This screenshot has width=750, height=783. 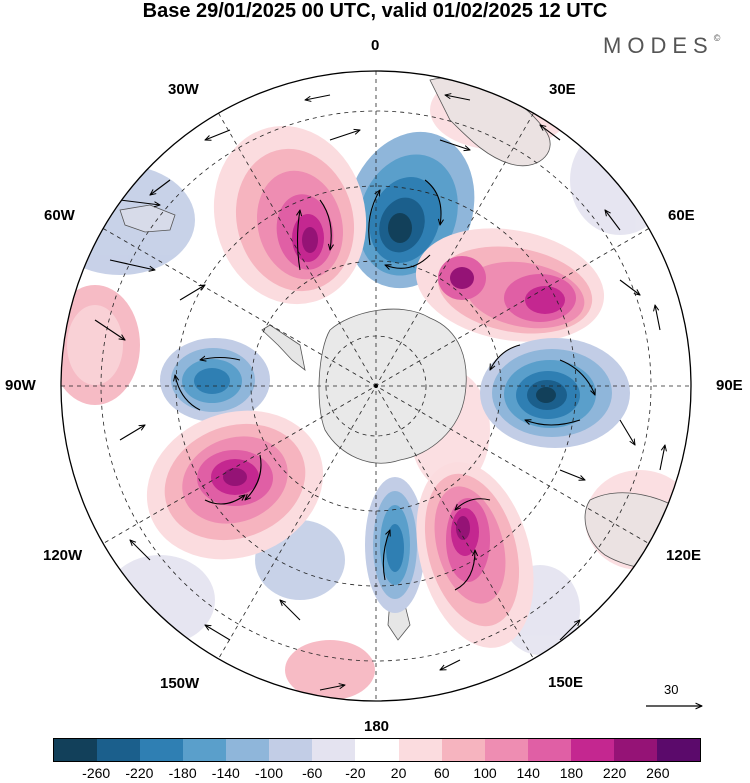 I want to click on brand-logo: MODES©, so click(x=661, y=46).